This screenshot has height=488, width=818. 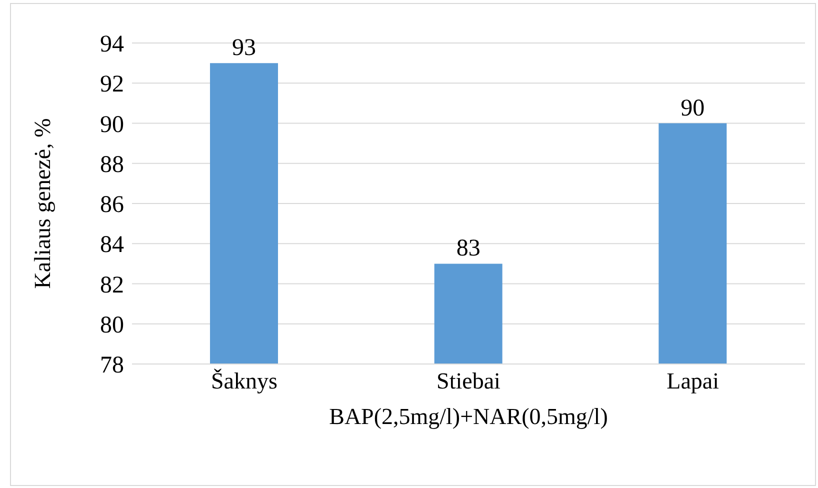 What do you see at coordinates (112, 165) in the screenshot?
I see `y-tick-label: 88` at bounding box center [112, 165].